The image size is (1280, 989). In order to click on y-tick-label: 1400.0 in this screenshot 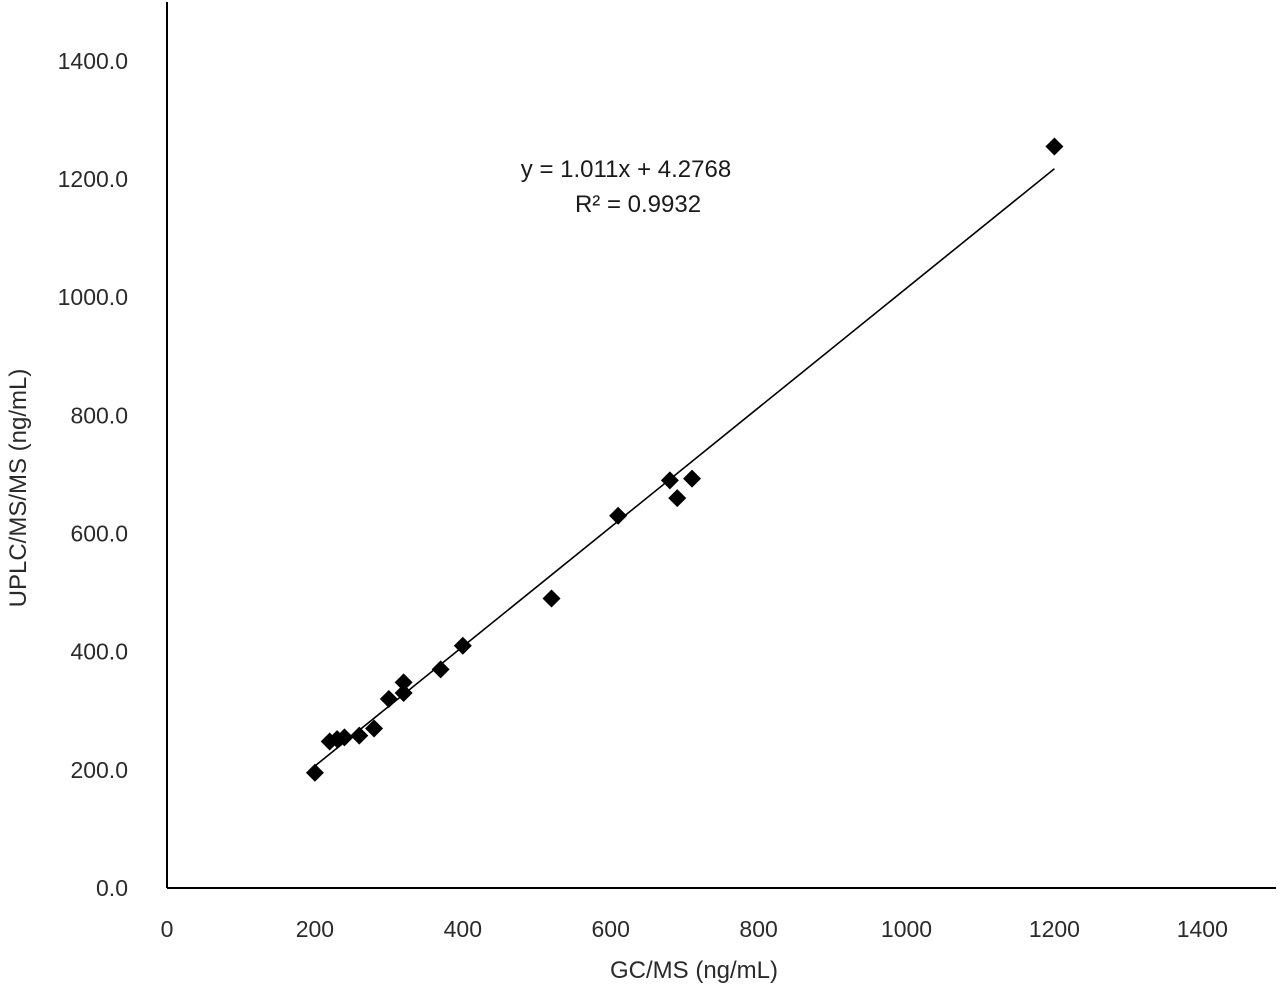, I will do `click(93, 61)`.